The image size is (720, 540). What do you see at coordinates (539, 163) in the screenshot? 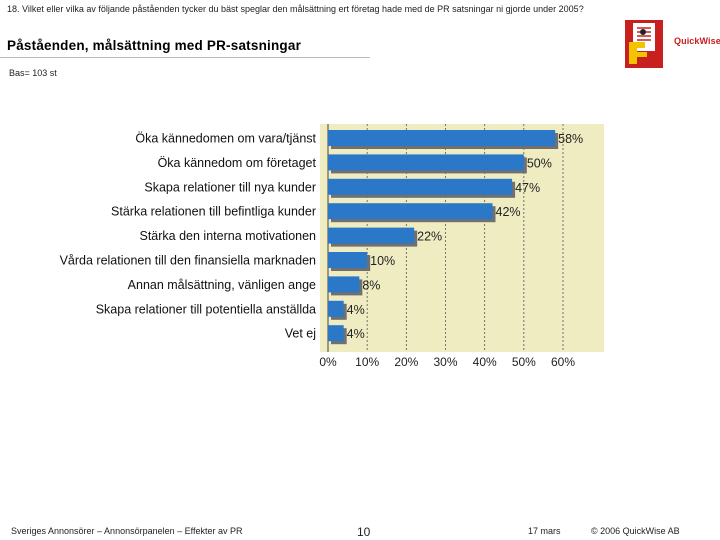
I see `value-label: 50%` at bounding box center [539, 163].